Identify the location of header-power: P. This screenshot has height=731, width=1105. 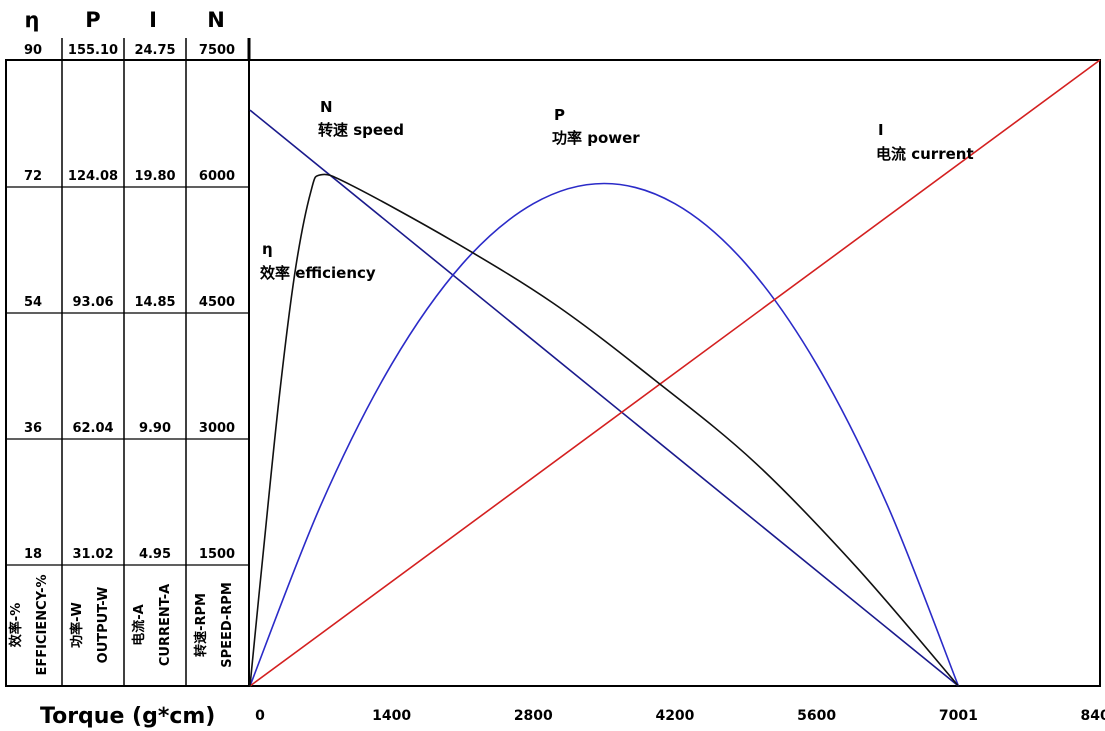
(92, 20).